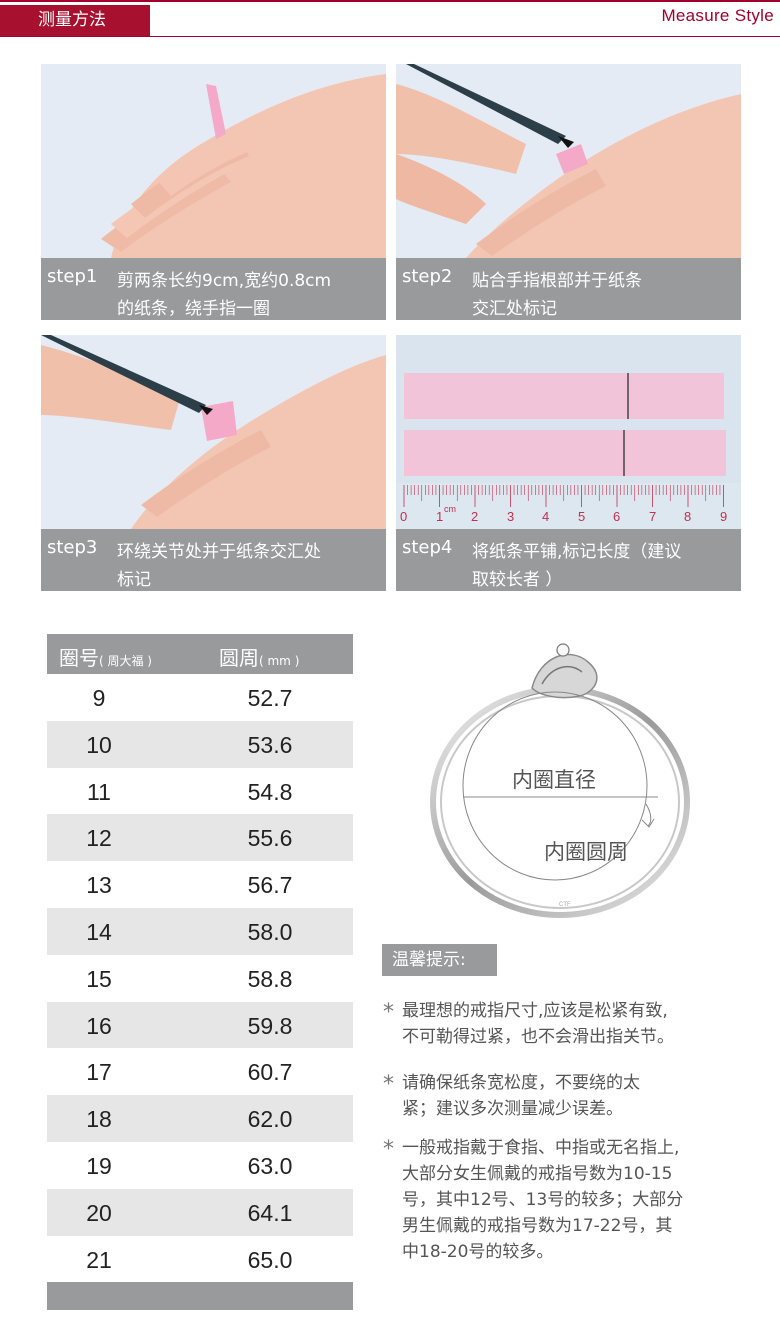  What do you see at coordinates (99, 698) in the screenshot?
I see `ring-size-cell: 9` at bounding box center [99, 698].